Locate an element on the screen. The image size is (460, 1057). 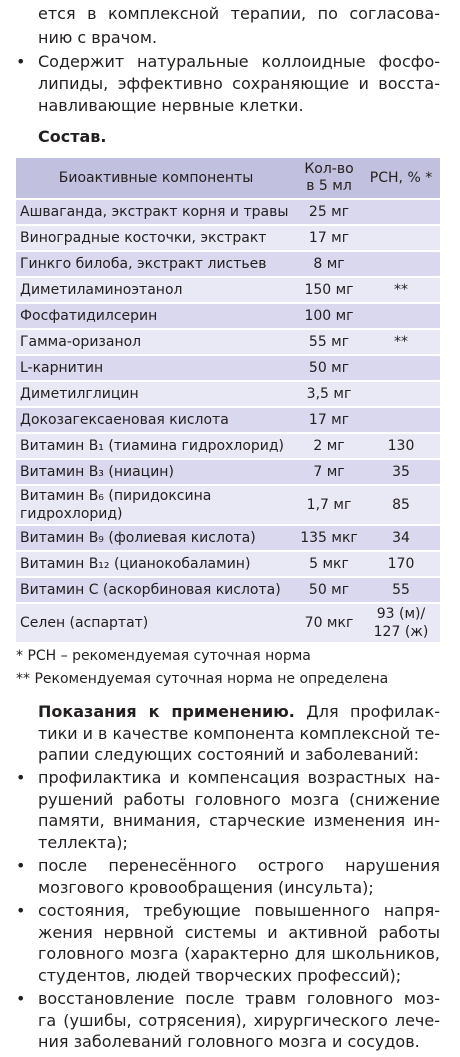
table-cell: 93 (м)/ 127 (ж) is located at coordinates (401, 623).